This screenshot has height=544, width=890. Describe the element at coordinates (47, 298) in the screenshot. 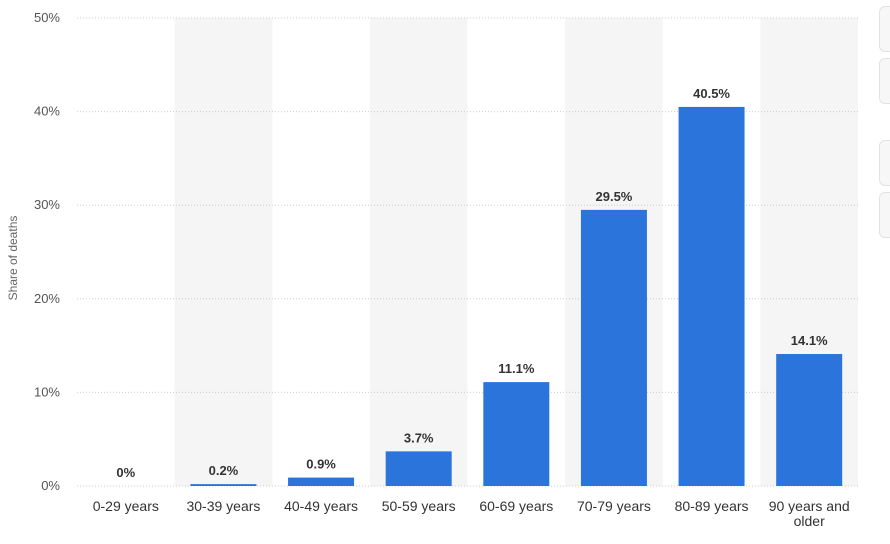

I see `y-tick-label: 20%` at that location.